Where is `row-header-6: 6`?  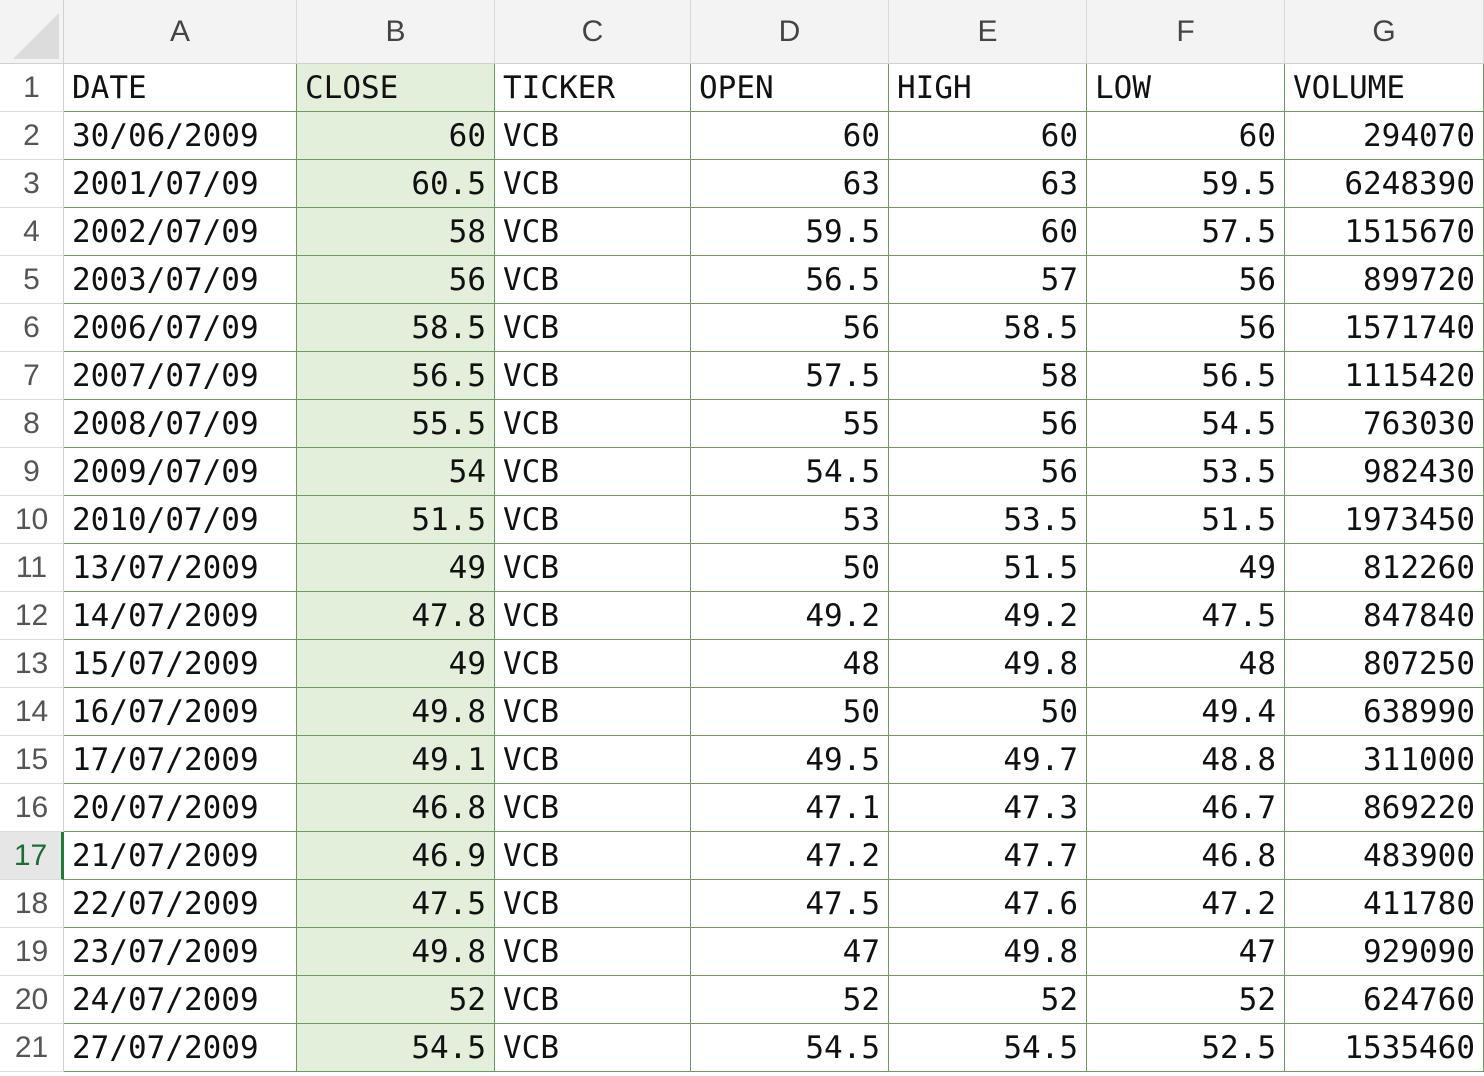 row-header-6: 6 is located at coordinates (32, 328).